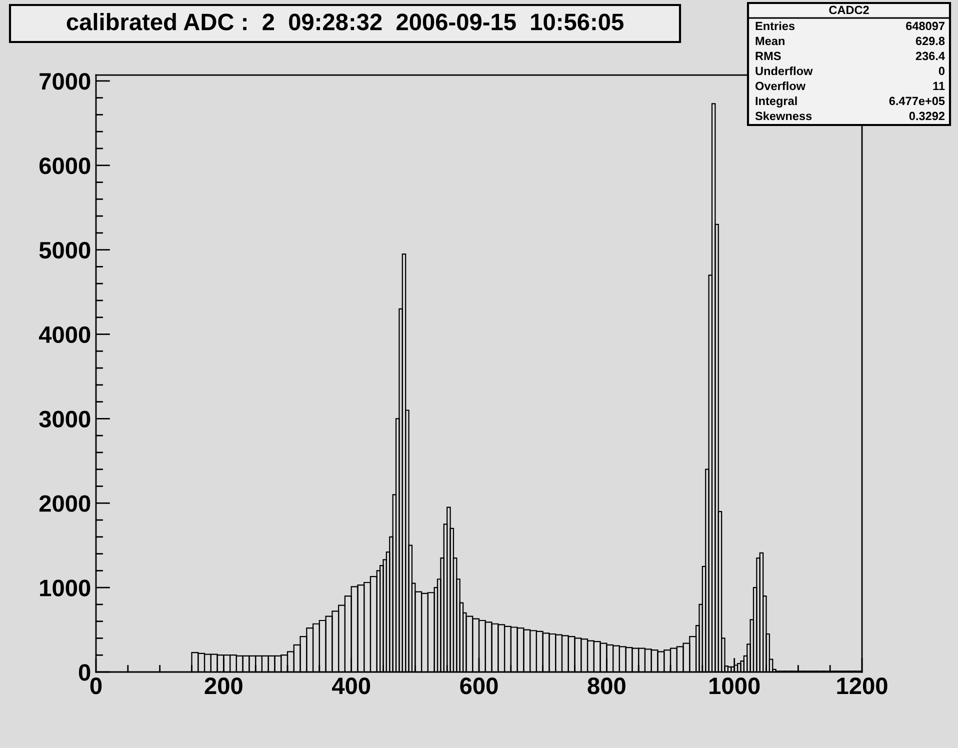  Describe the element at coordinates (64, 250) in the screenshot. I see `y-tick-label: 5000` at that location.